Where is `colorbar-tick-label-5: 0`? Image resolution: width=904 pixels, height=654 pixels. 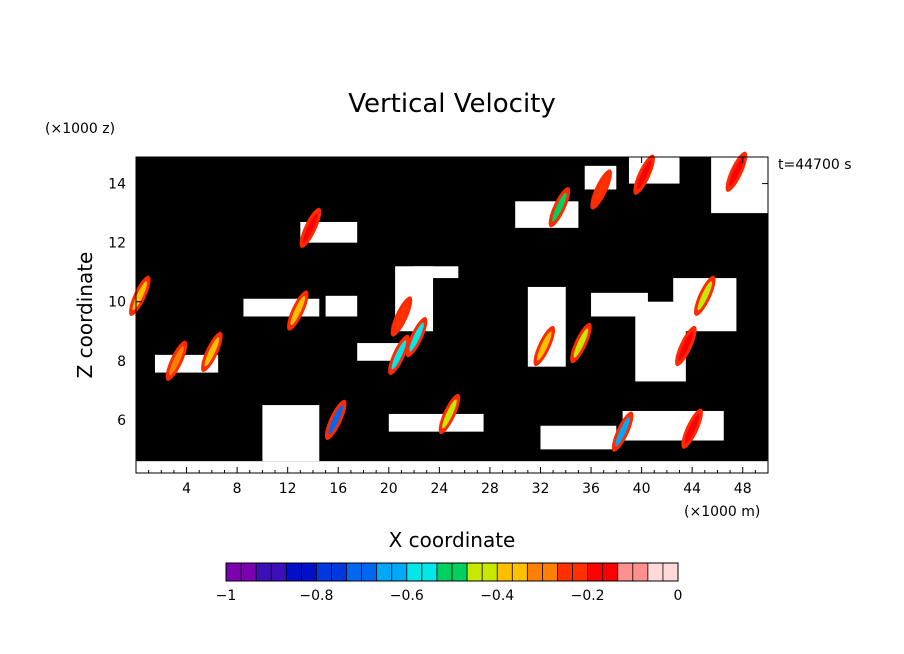 colorbar-tick-label-5: 0 is located at coordinates (678, 596).